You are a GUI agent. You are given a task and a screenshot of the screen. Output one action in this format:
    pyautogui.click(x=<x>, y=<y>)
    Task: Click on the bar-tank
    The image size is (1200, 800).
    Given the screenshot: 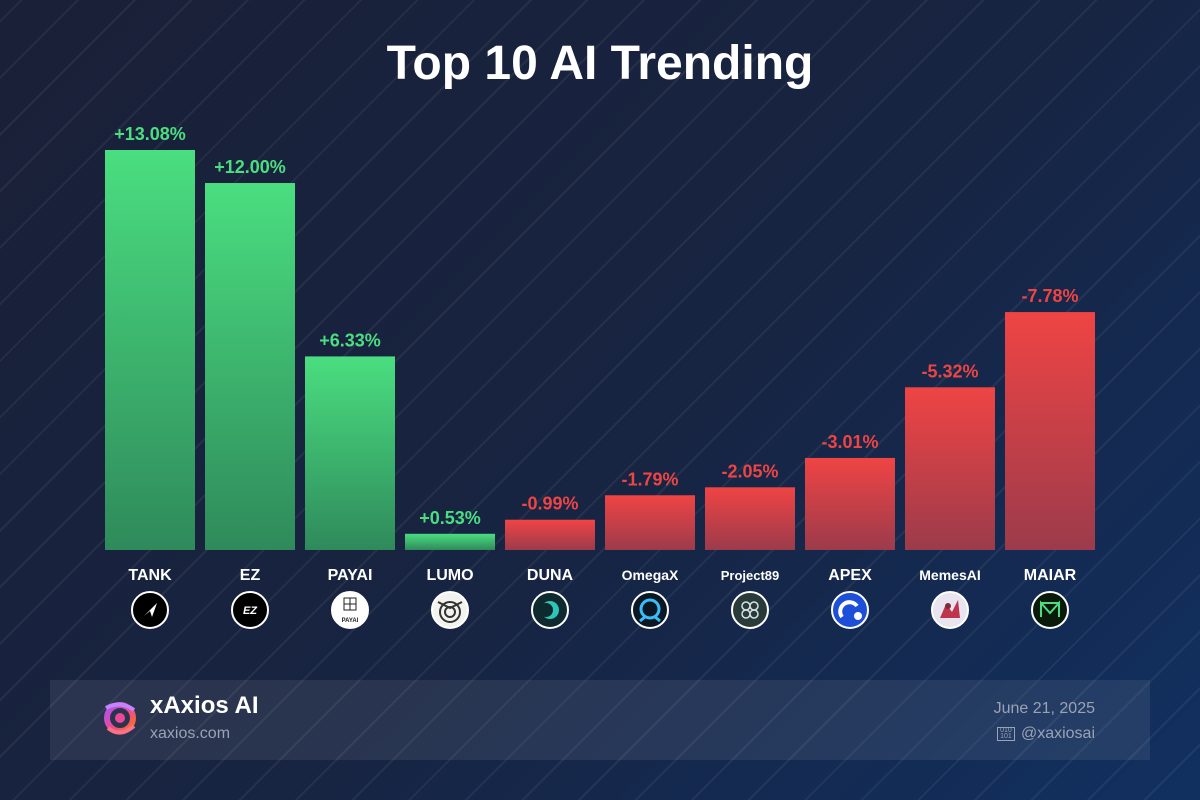 What is the action you would take?
    pyautogui.click(x=150, y=350)
    